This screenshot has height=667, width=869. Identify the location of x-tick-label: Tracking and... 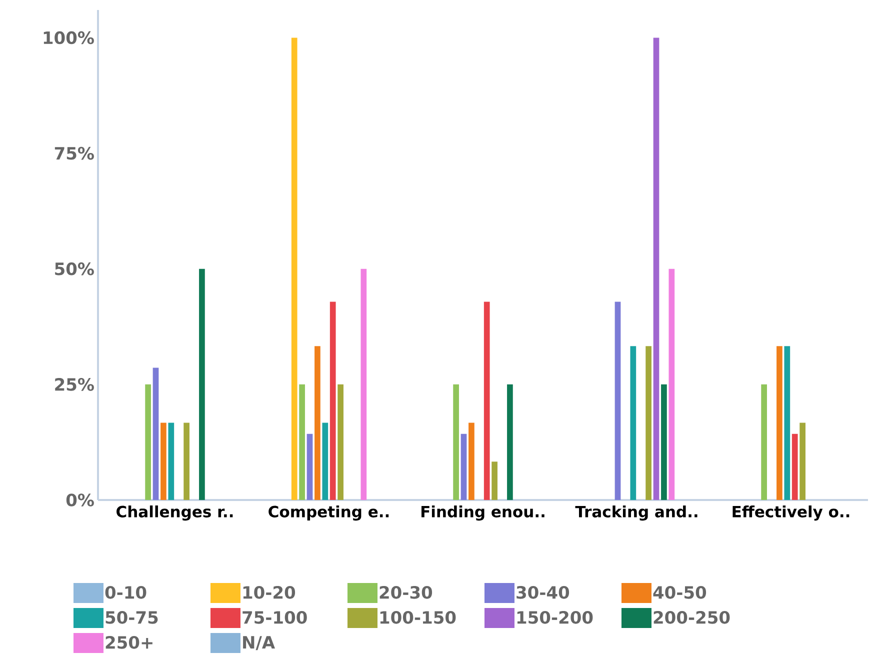
(636, 513).